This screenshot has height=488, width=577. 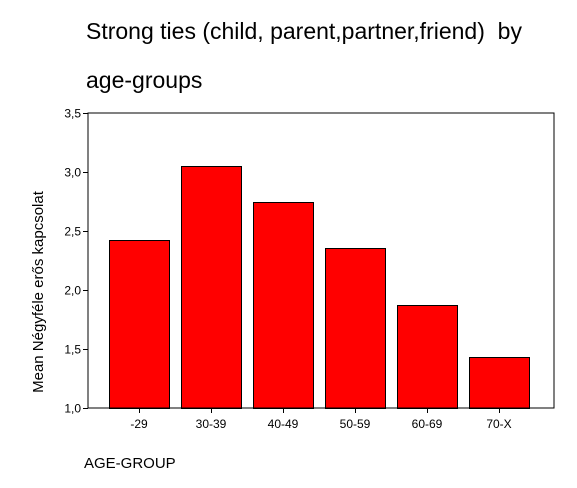 I want to click on y-axis-label-group: Mean Négyféle erős kapcsolat, so click(x=38, y=291).